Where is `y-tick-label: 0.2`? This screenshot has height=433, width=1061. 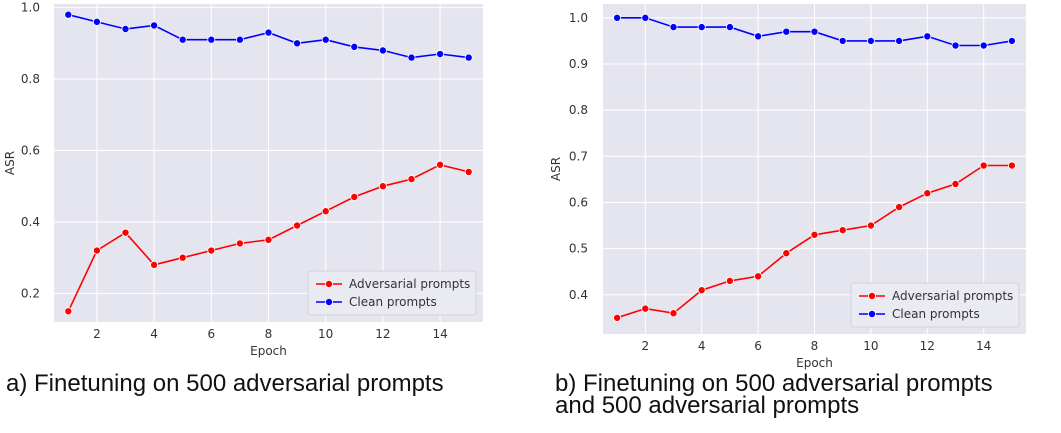 y-tick-label: 0.2 is located at coordinates (30, 293).